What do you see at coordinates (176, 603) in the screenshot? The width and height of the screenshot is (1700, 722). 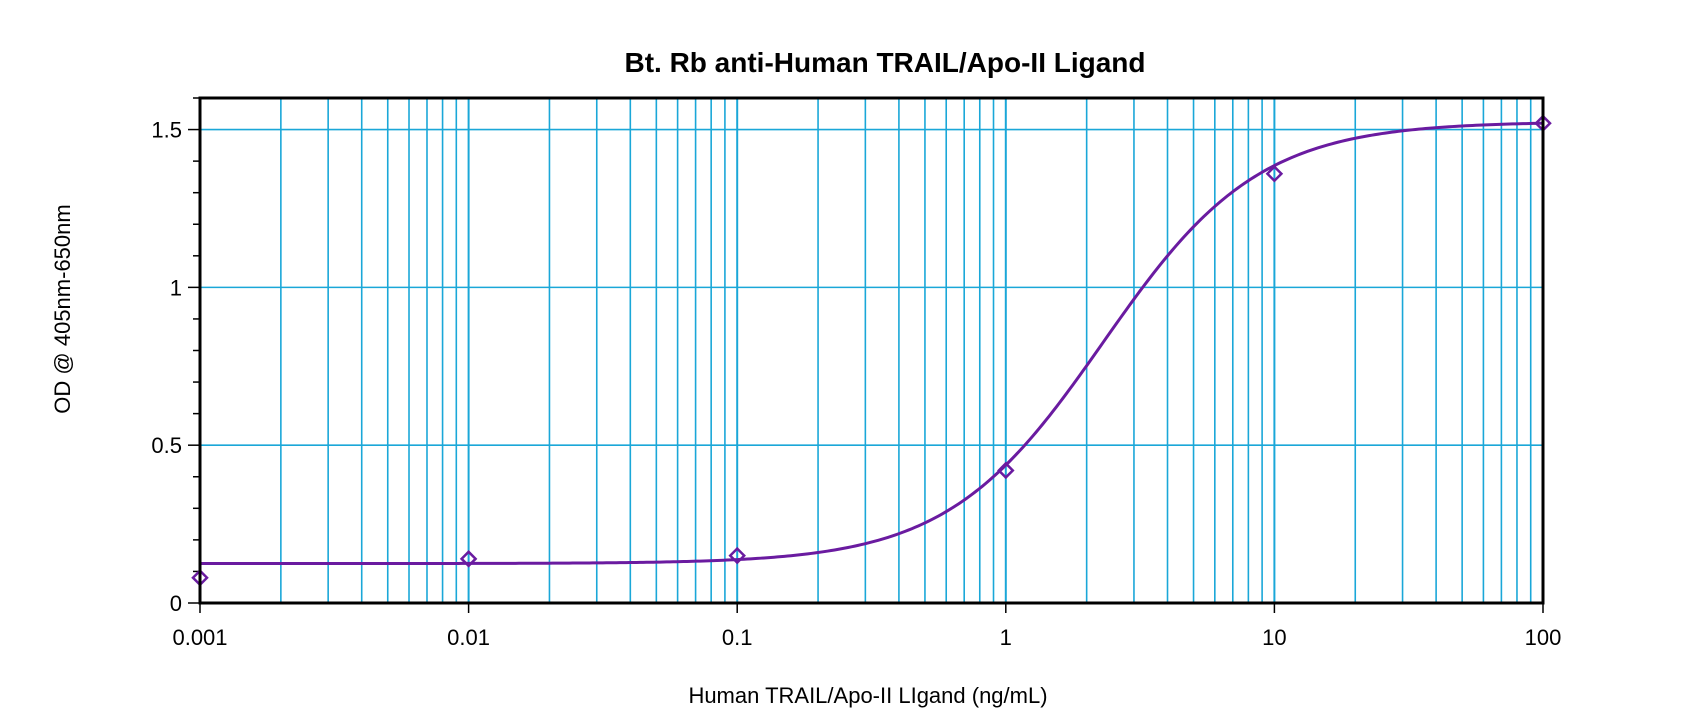 I see `y-tick-label: 0` at bounding box center [176, 603].